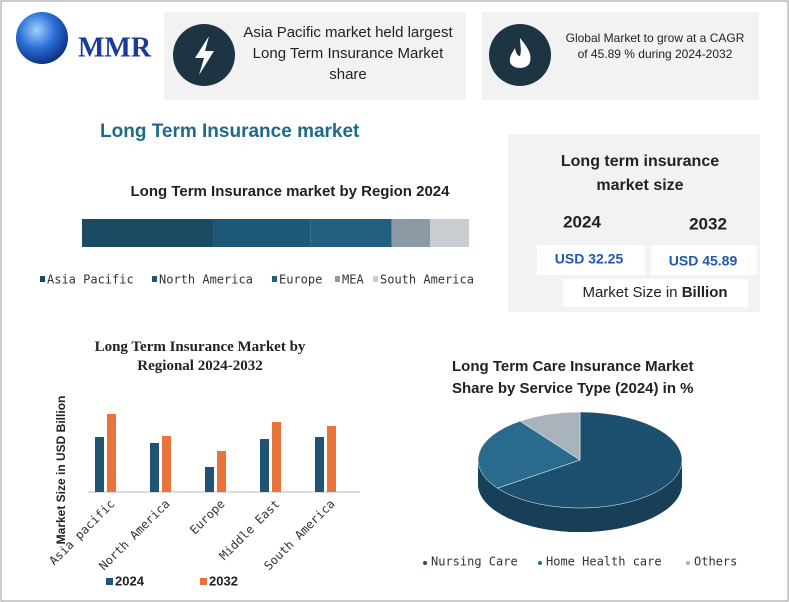 This screenshot has height=602, width=789. Describe the element at coordinates (474, 562) in the screenshot. I see `legend-label: Nursing Care` at that location.